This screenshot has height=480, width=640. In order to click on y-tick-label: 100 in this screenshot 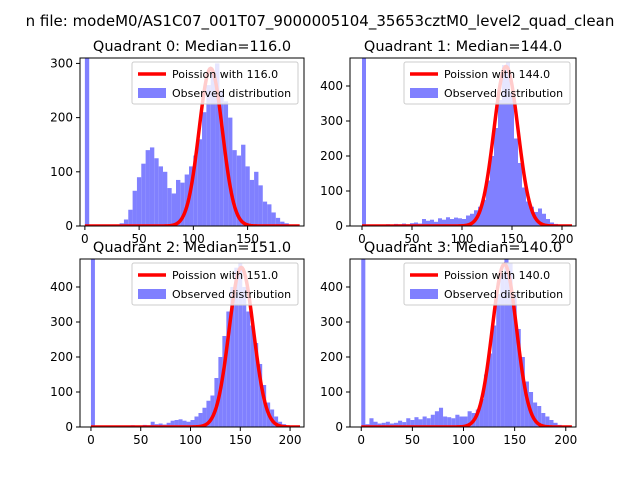, I will do `click(331, 191)`.